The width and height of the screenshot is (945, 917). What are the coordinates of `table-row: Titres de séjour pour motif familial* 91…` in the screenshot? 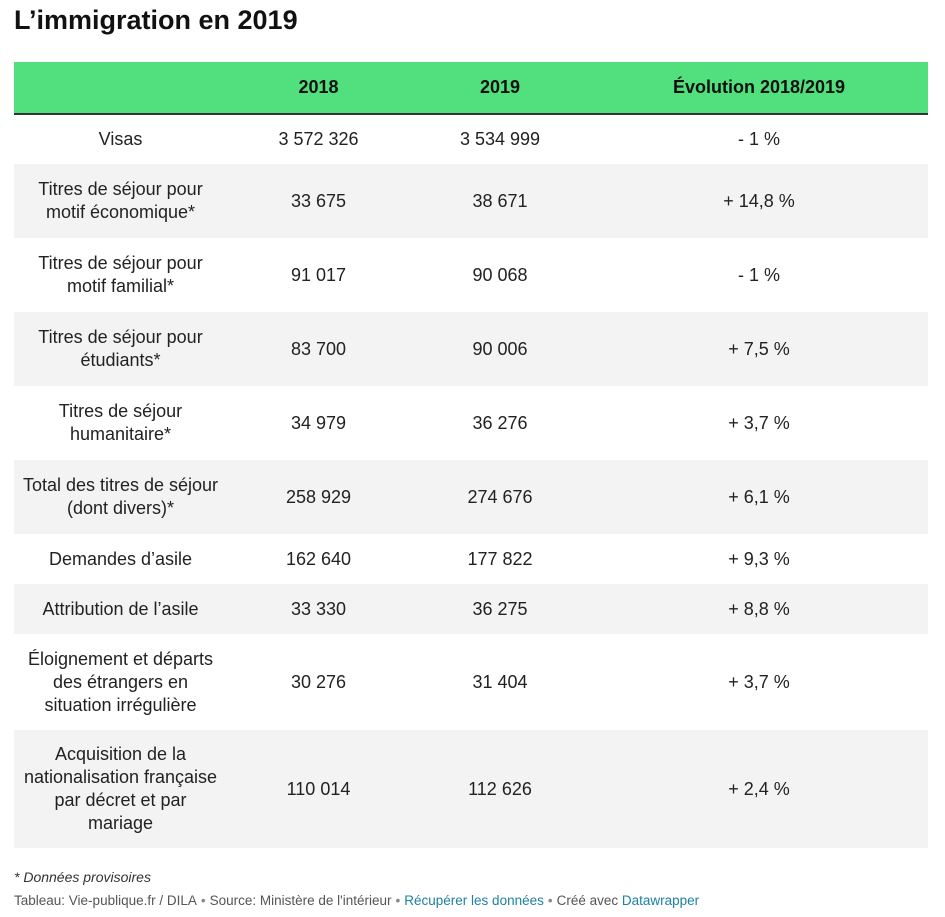 It's located at (471, 275).